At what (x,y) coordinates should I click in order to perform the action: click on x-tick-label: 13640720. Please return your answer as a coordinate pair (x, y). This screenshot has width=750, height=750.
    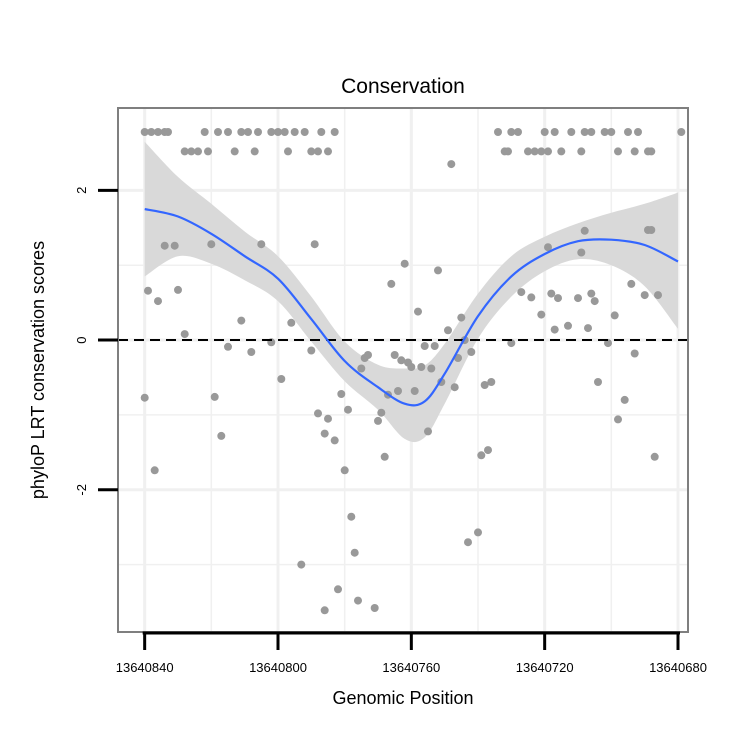
    Looking at the image, I should click on (545, 667).